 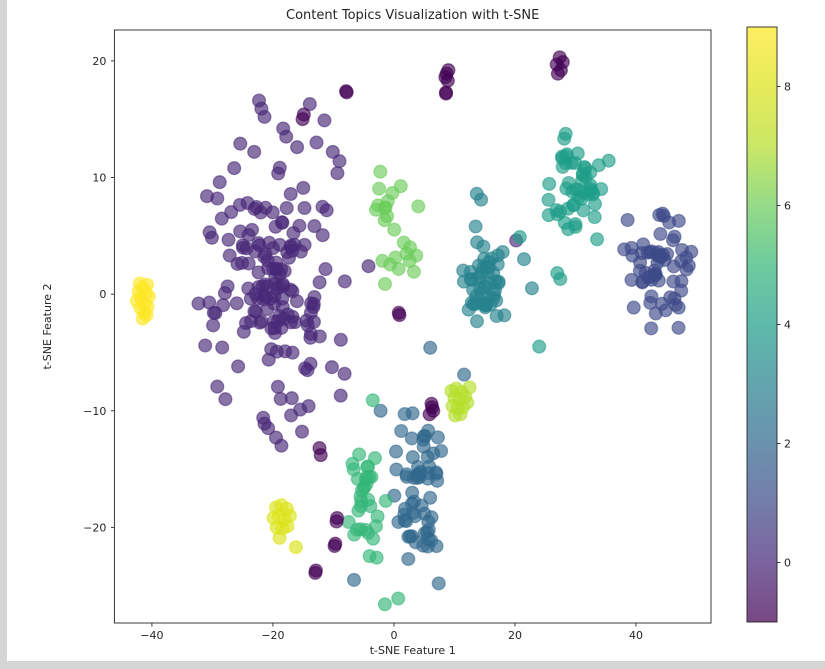 What do you see at coordinates (636, 635) in the screenshot?
I see `x-tick-label: 40` at bounding box center [636, 635].